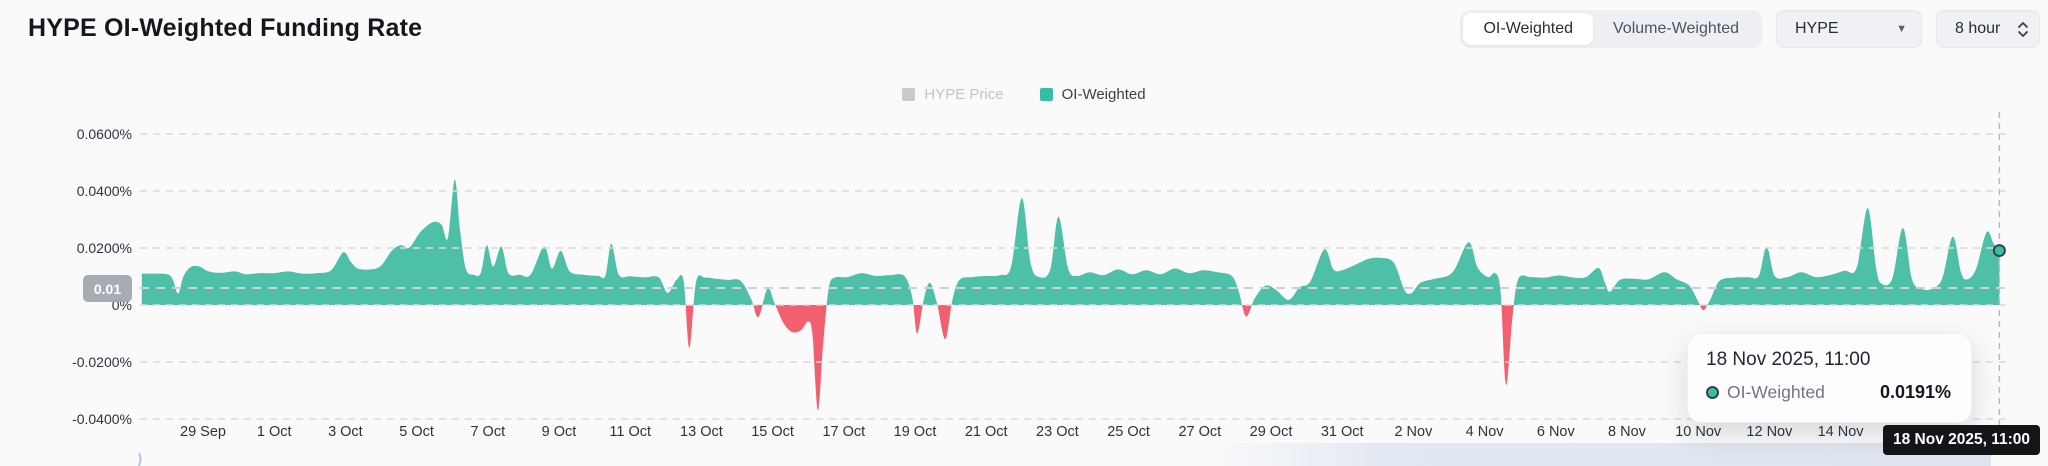 The width and height of the screenshot is (2048, 466). Describe the element at coordinates (225, 28) in the screenshot. I see `page-title: HYPE OI-Weighted Funding Rate` at that location.